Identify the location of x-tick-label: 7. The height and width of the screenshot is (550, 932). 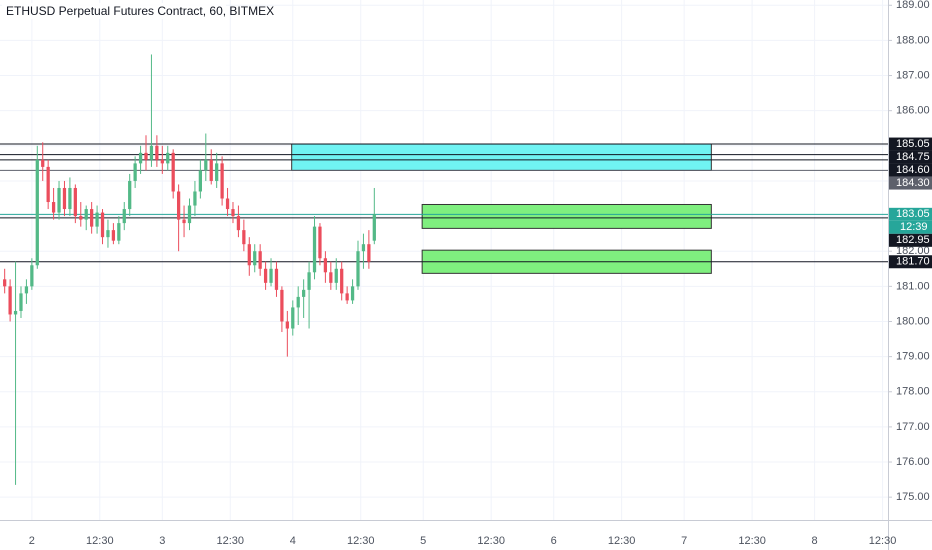
(684, 541).